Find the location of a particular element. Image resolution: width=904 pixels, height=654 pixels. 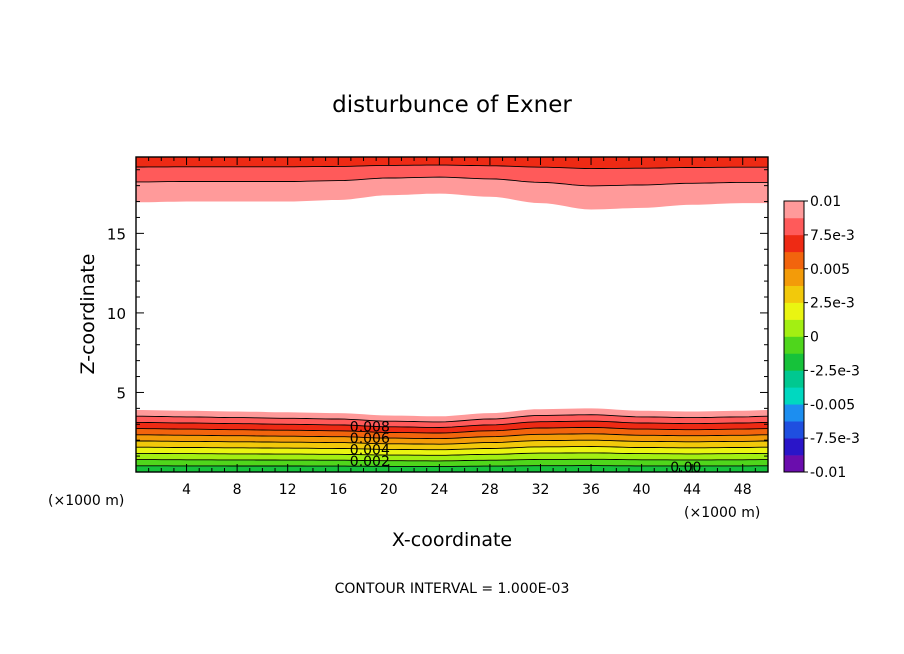

contour-label: 0.002 is located at coordinates (370, 462).